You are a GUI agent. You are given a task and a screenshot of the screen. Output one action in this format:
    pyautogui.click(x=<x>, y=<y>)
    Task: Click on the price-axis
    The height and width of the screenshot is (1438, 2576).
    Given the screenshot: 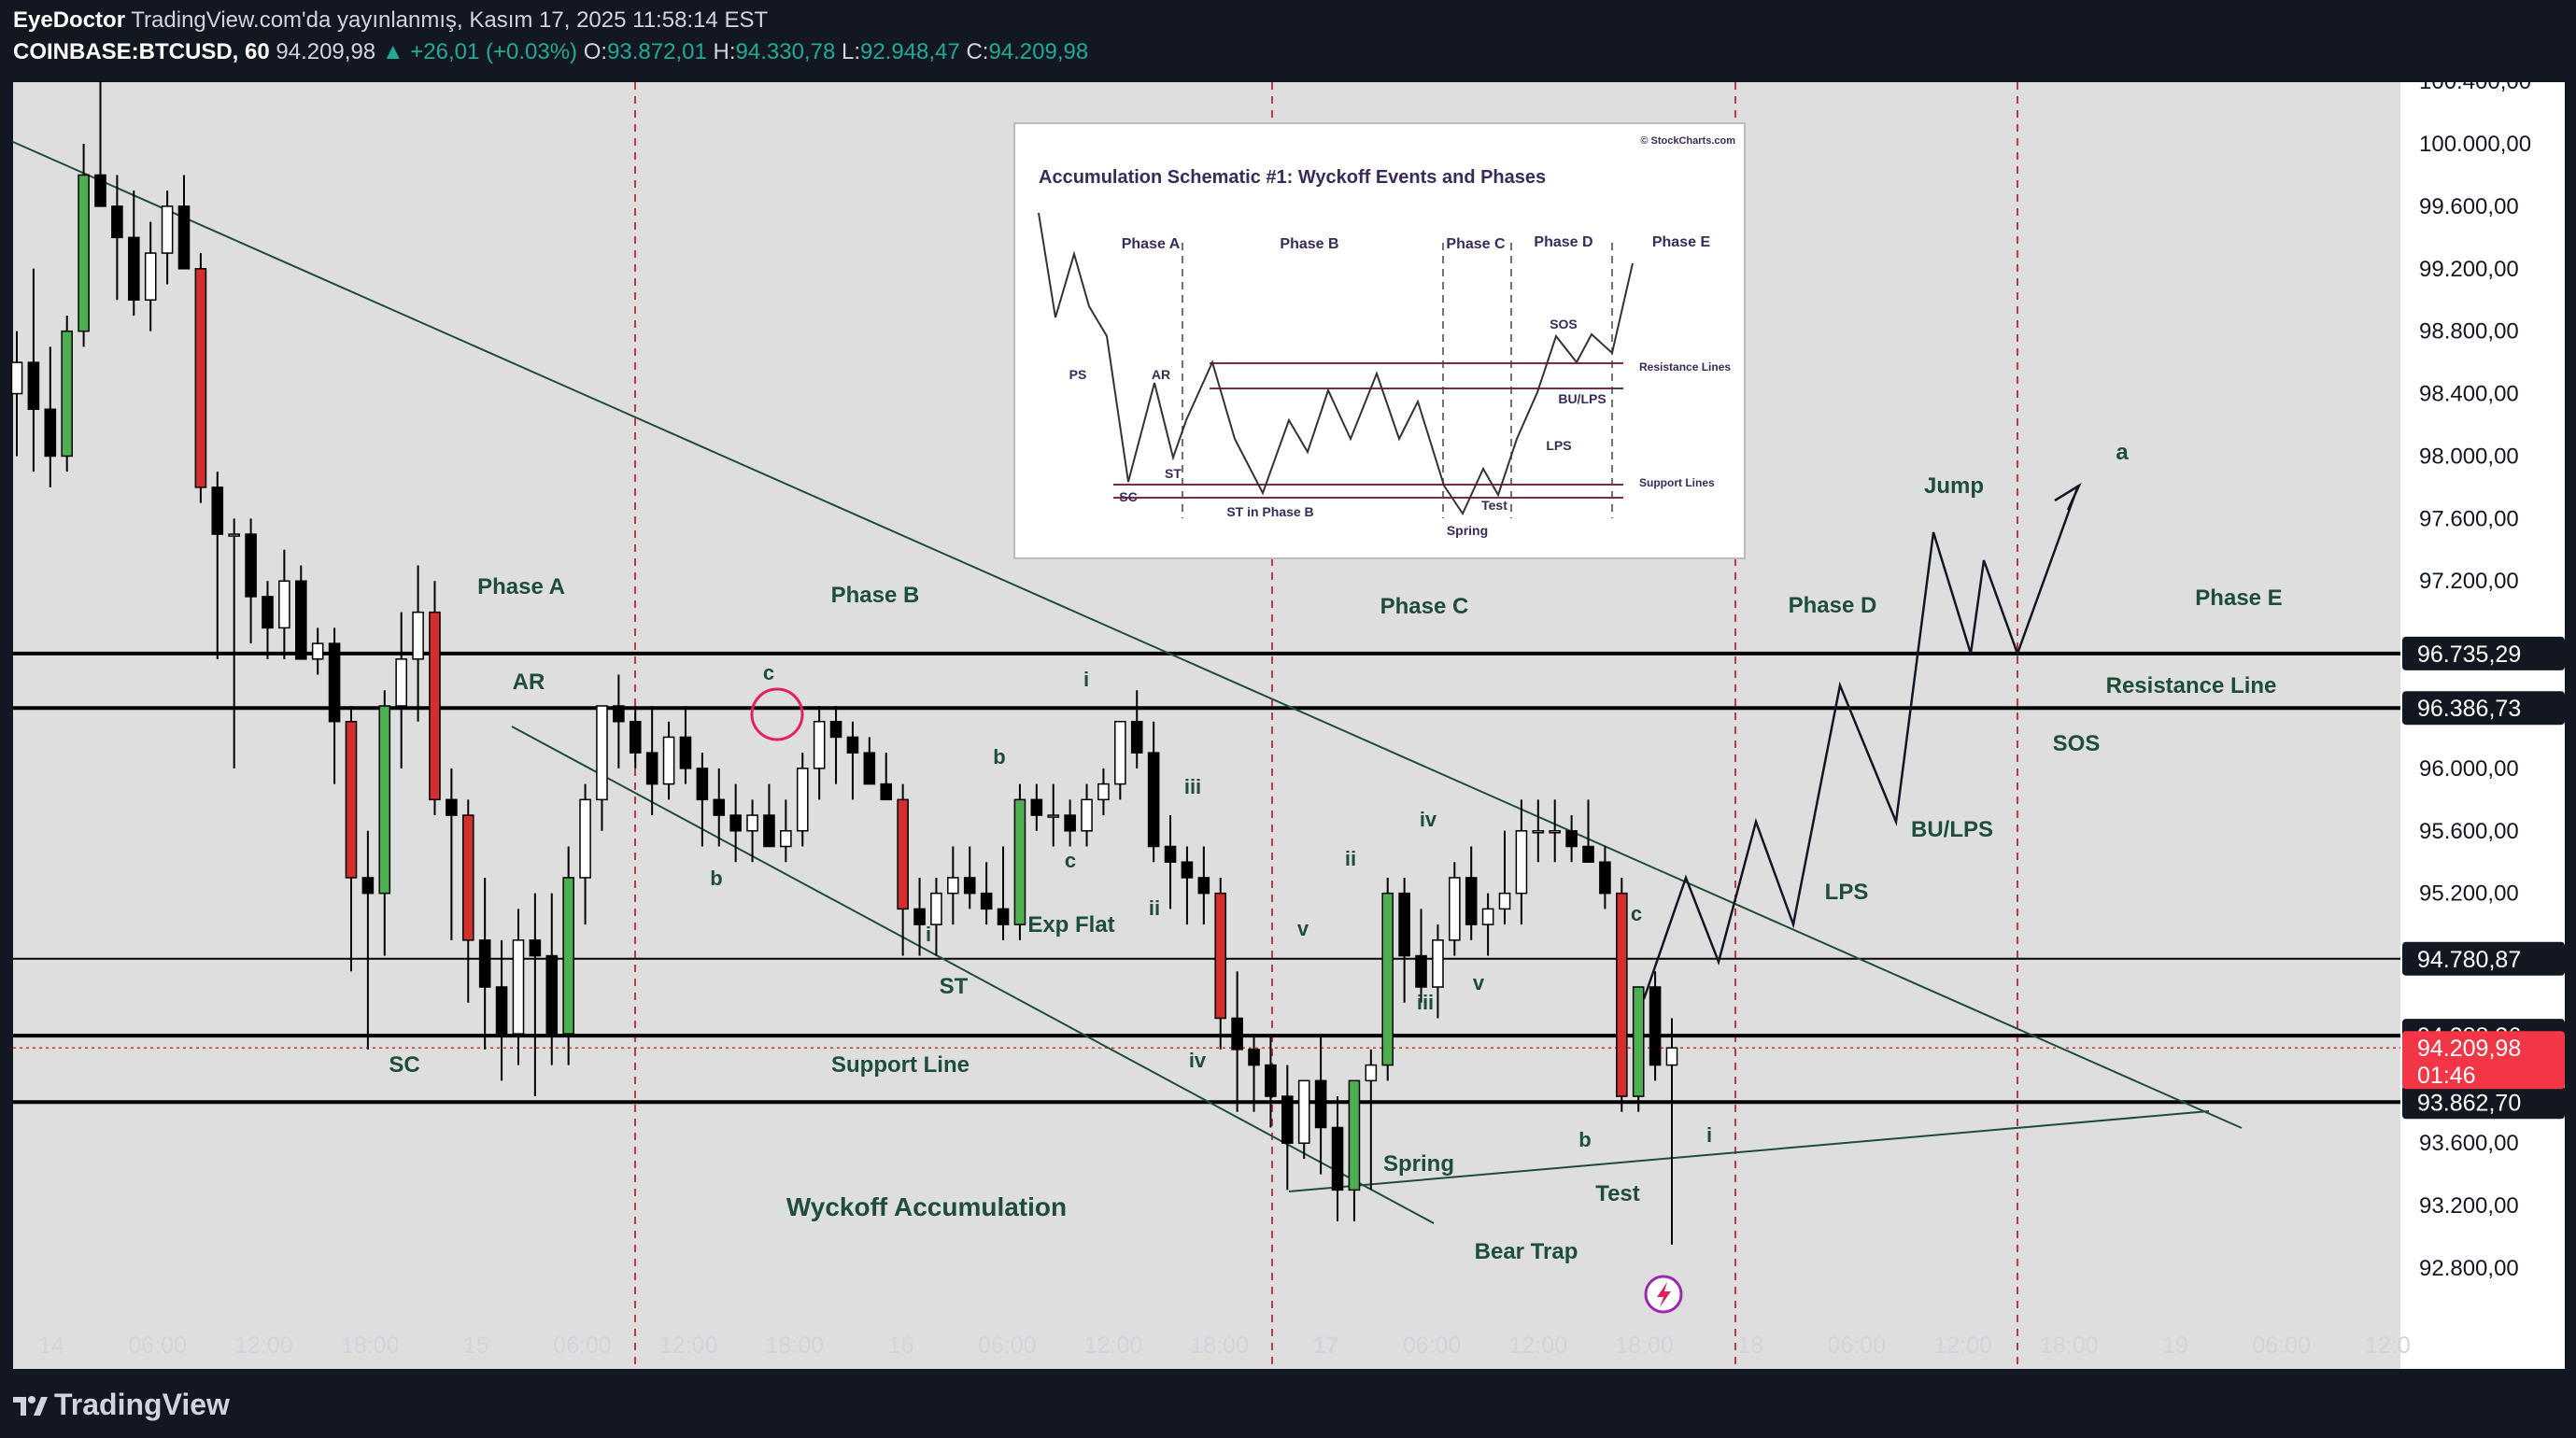 What is the action you would take?
    pyautogui.click(x=2482, y=725)
    